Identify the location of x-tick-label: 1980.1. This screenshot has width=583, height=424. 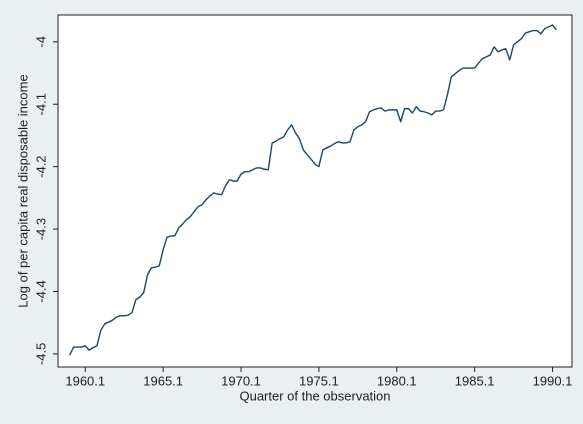
(397, 380).